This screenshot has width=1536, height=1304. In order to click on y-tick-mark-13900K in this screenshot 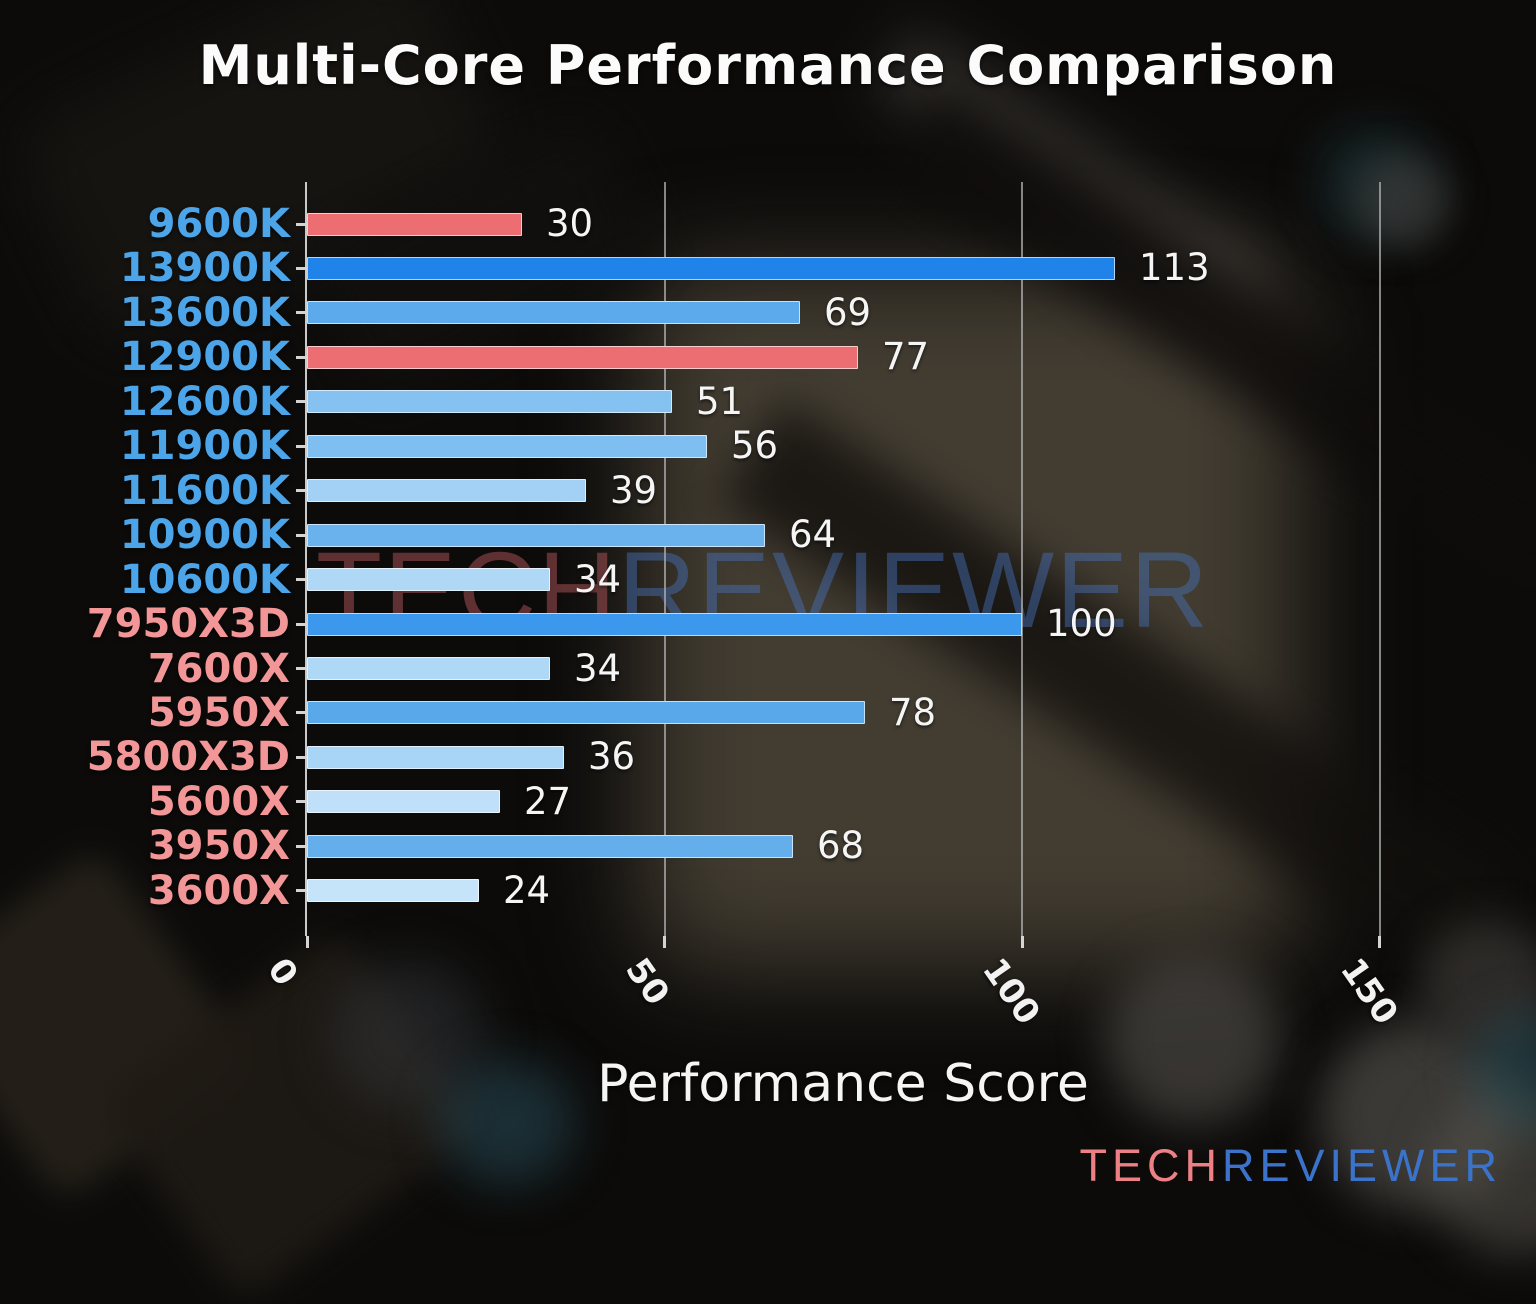, I will do `click(301, 268)`.